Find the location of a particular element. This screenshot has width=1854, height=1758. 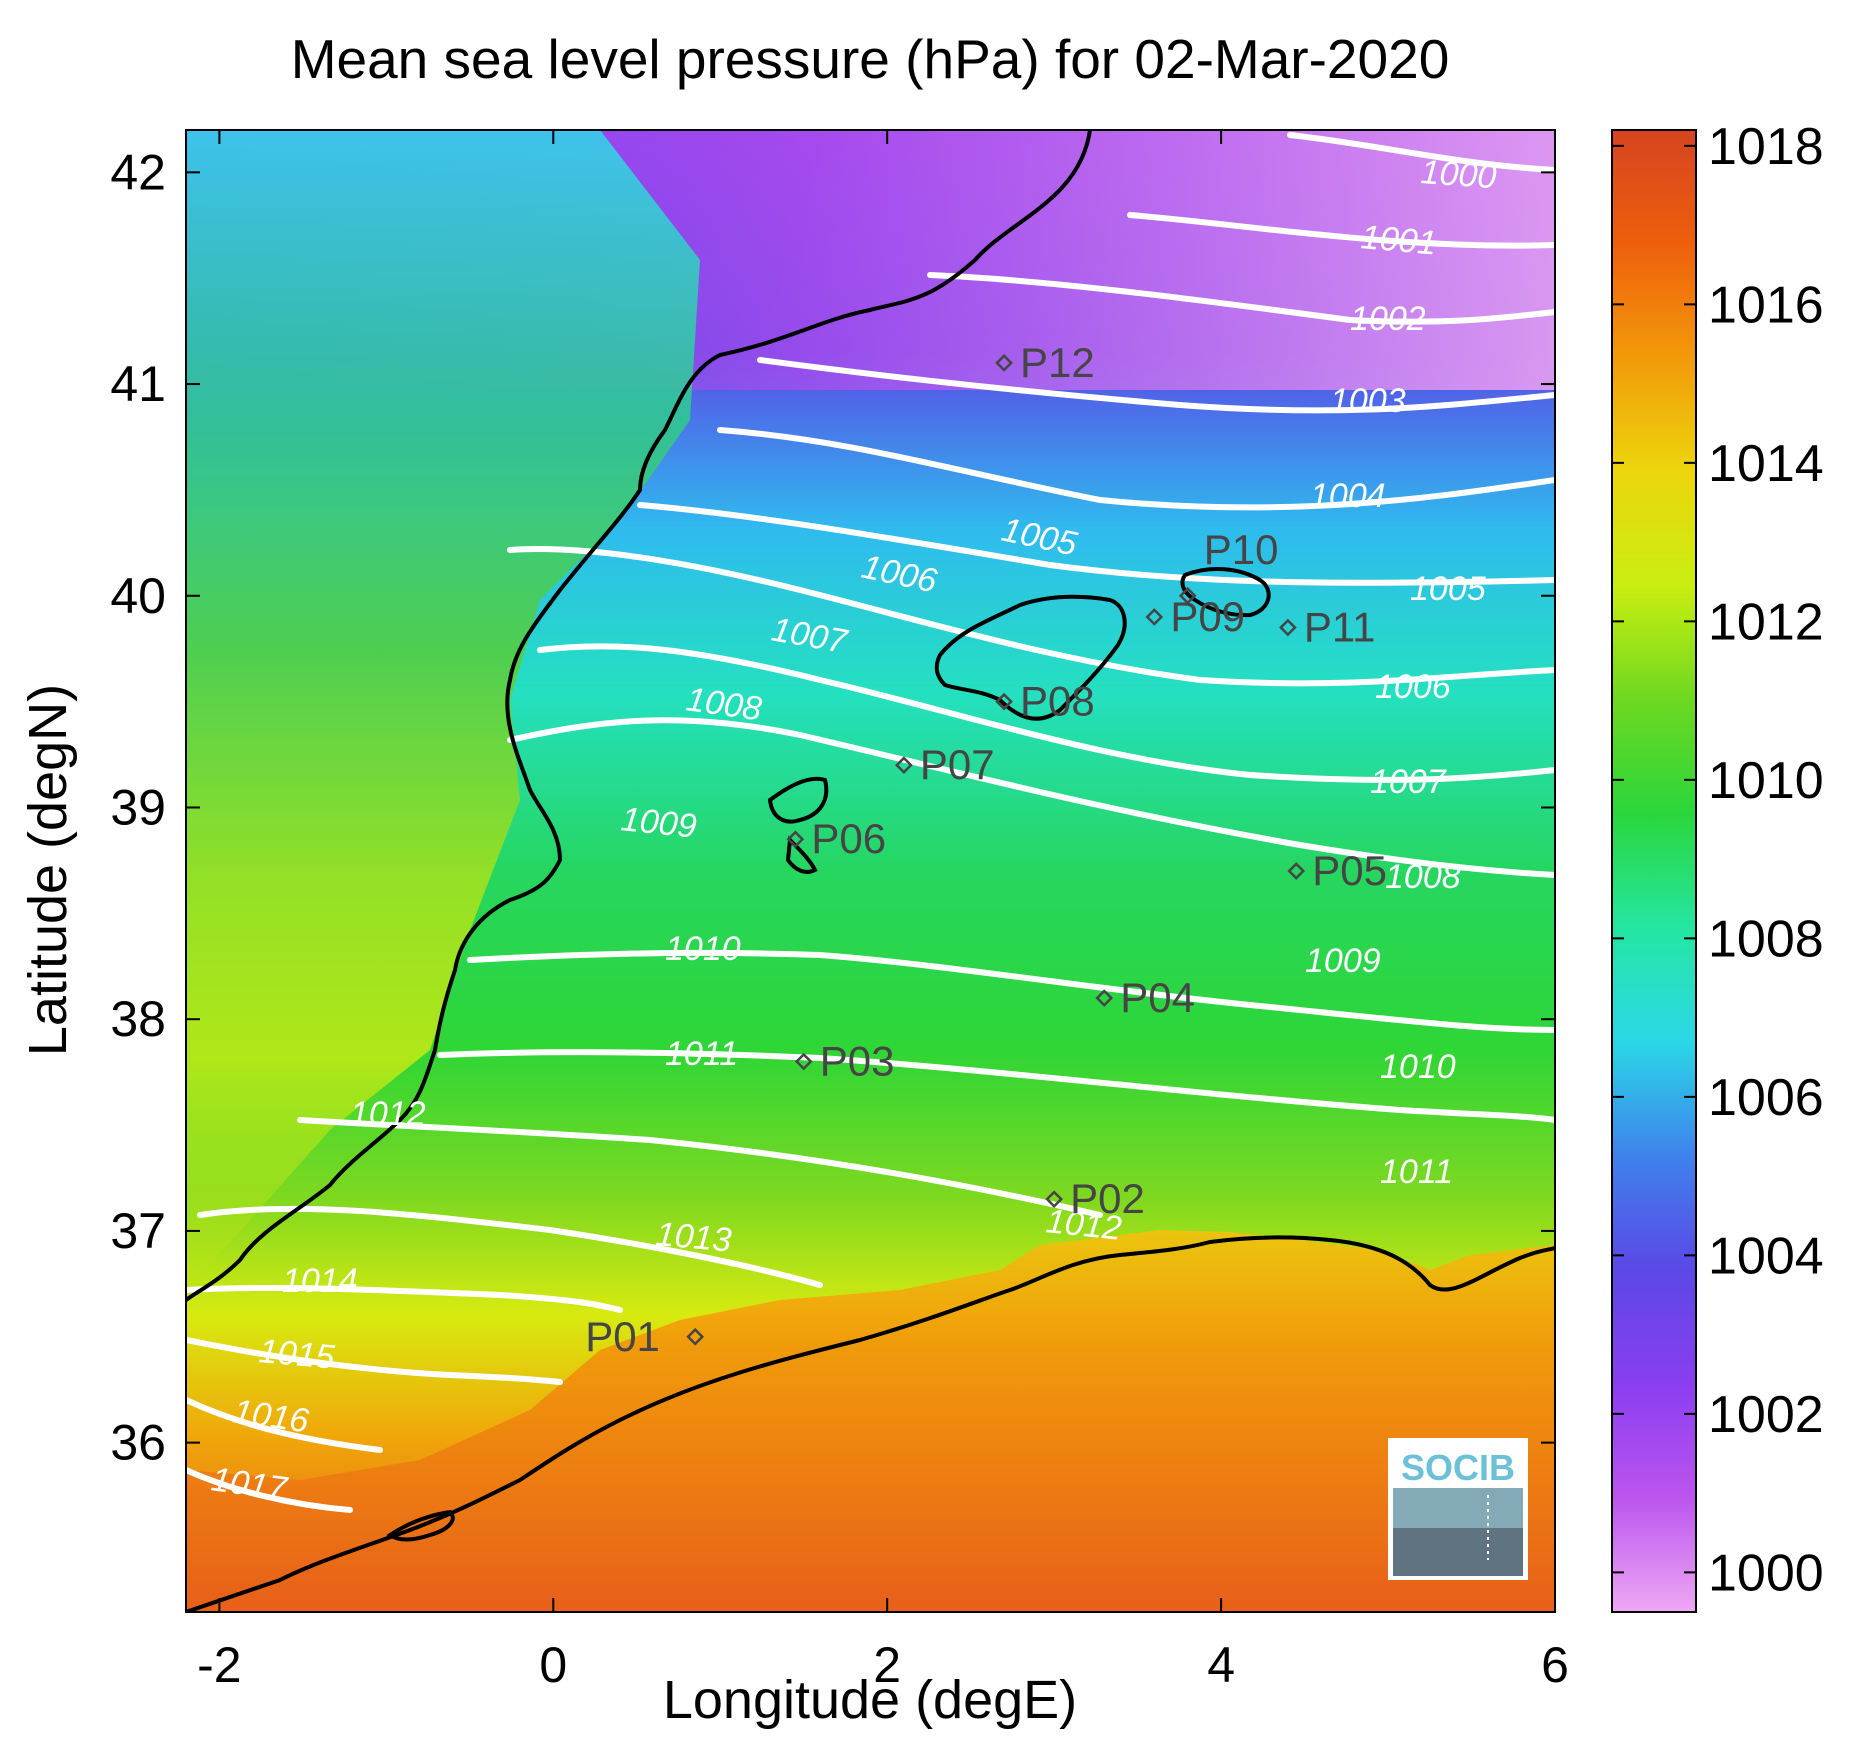

x-tick-label: 6 is located at coordinates (1555, 1665).